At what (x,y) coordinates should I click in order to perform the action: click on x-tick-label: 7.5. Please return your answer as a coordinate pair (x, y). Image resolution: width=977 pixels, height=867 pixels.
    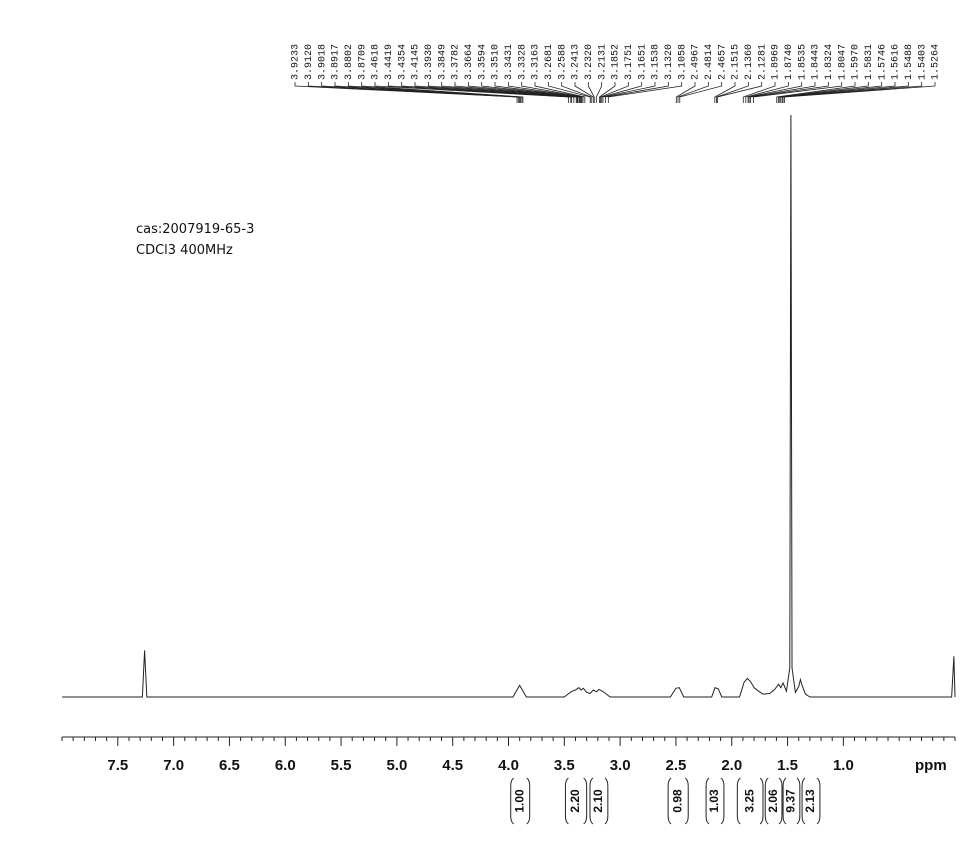
    Looking at the image, I should click on (117, 765).